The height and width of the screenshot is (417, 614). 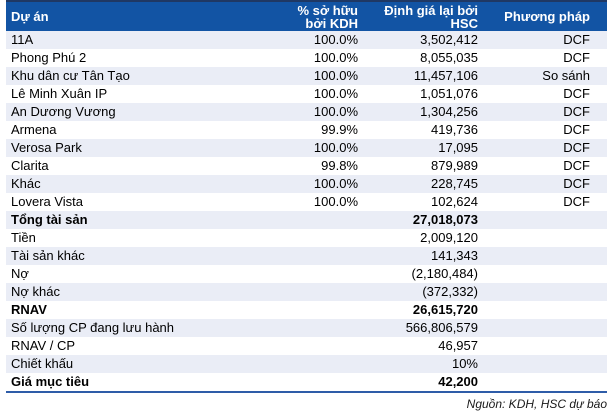 What do you see at coordinates (23, 237) in the screenshot?
I see `project-cell: Tiền` at bounding box center [23, 237].